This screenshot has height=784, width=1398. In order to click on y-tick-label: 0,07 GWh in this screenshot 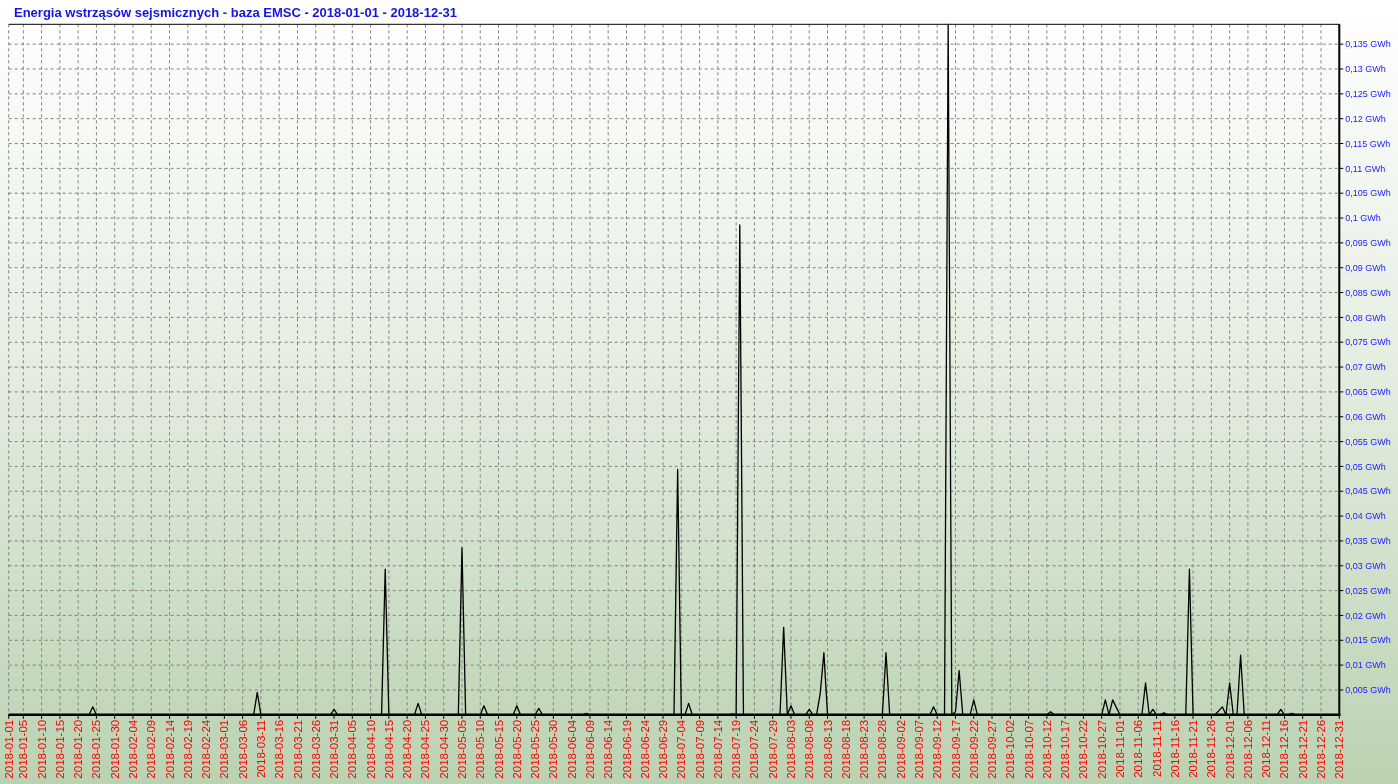, I will do `click(1365, 367)`.